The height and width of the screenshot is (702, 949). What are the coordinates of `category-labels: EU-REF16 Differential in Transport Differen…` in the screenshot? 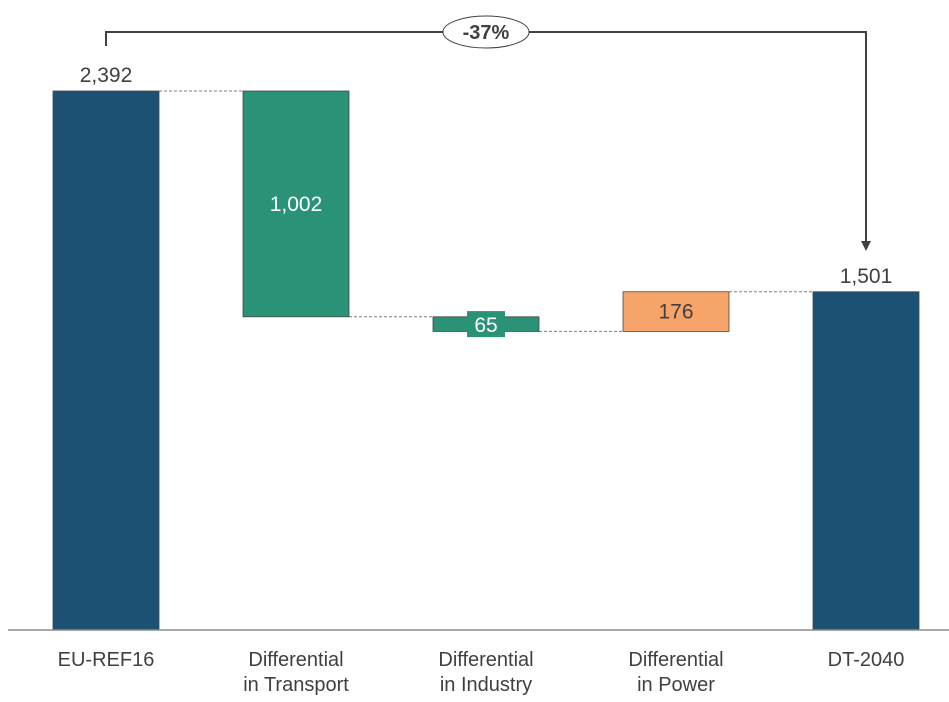 It's located at (481, 672).